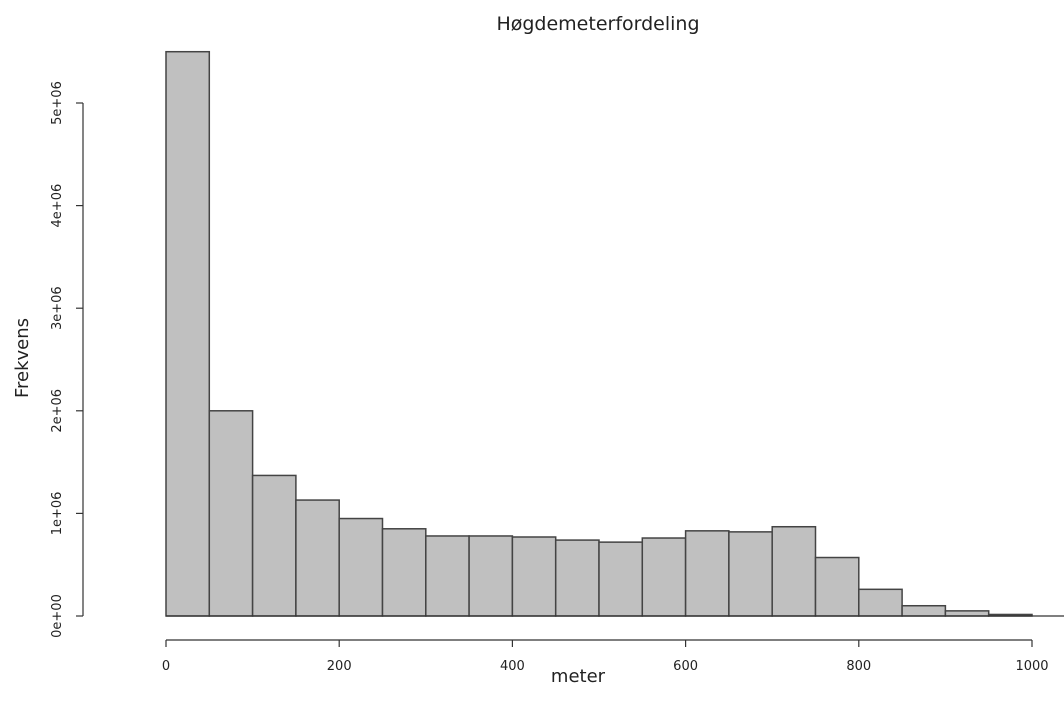  What do you see at coordinates (57, 616) in the screenshot?
I see `y-tick-label: 0e+00` at bounding box center [57, 616].